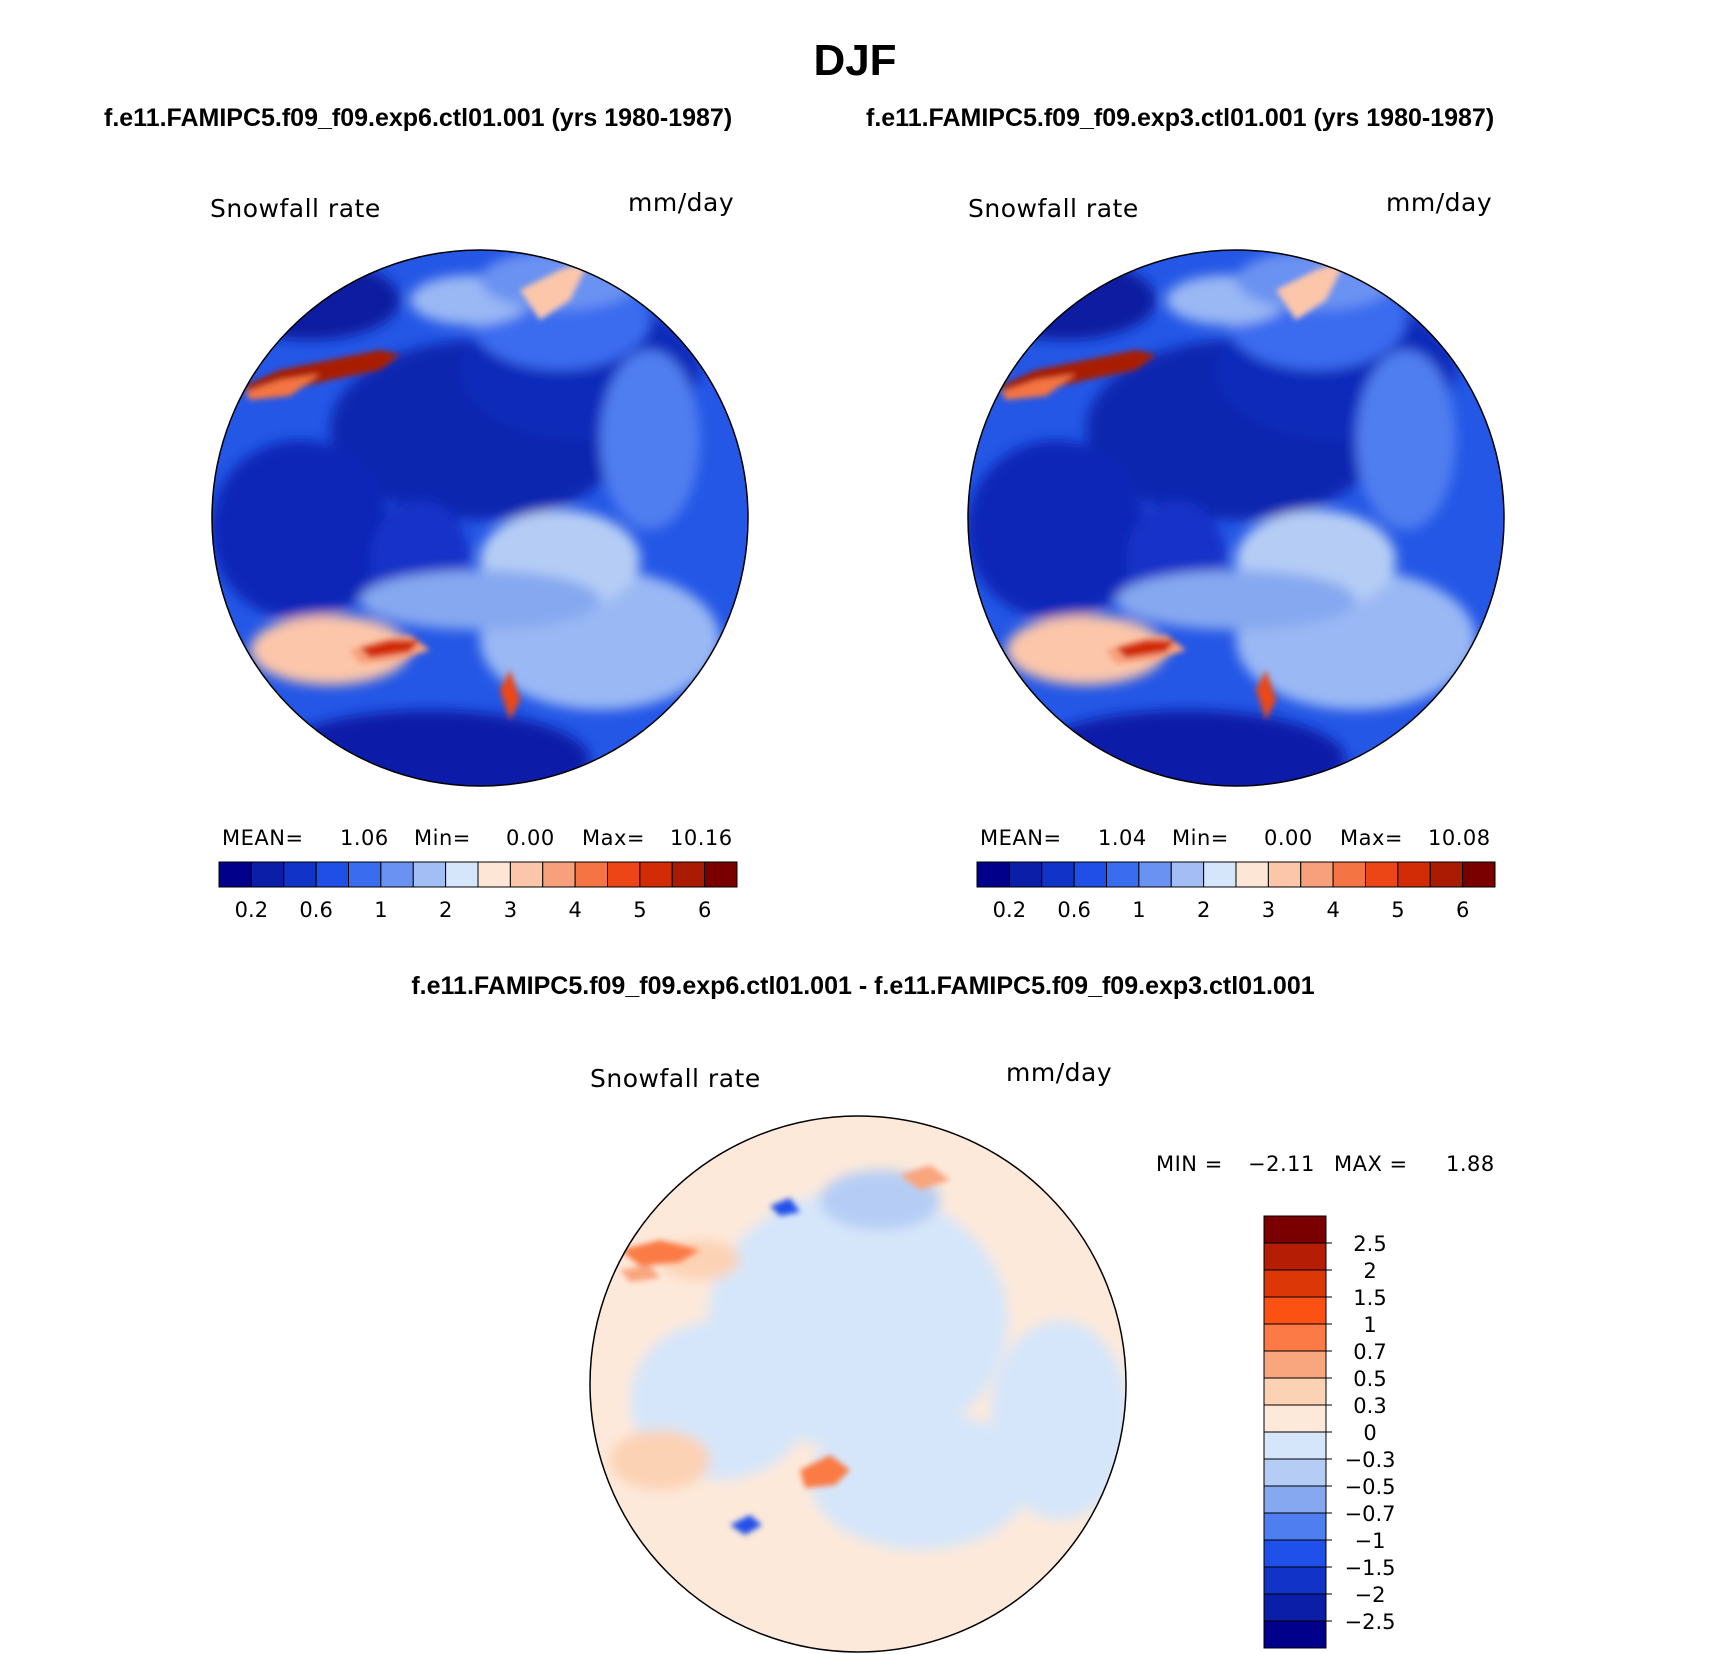 Image resolution: width=1710 pixels, height=1654 pixels. Describe the element at coordinates (1369, 1325) in the screenshot. I see `diff-colorbar-tick-label: 1` at that location.